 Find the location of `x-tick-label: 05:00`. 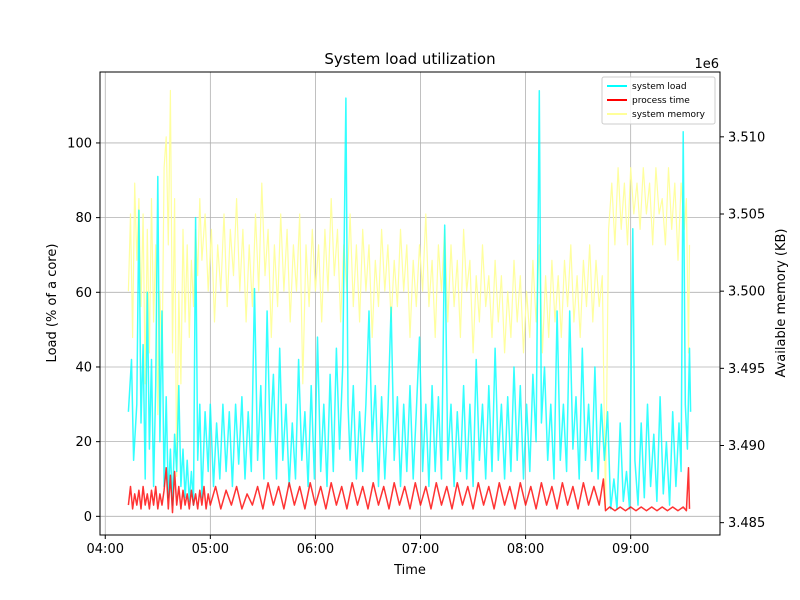

x-tick-label: 05:00 is located at coordinates (210, 549).